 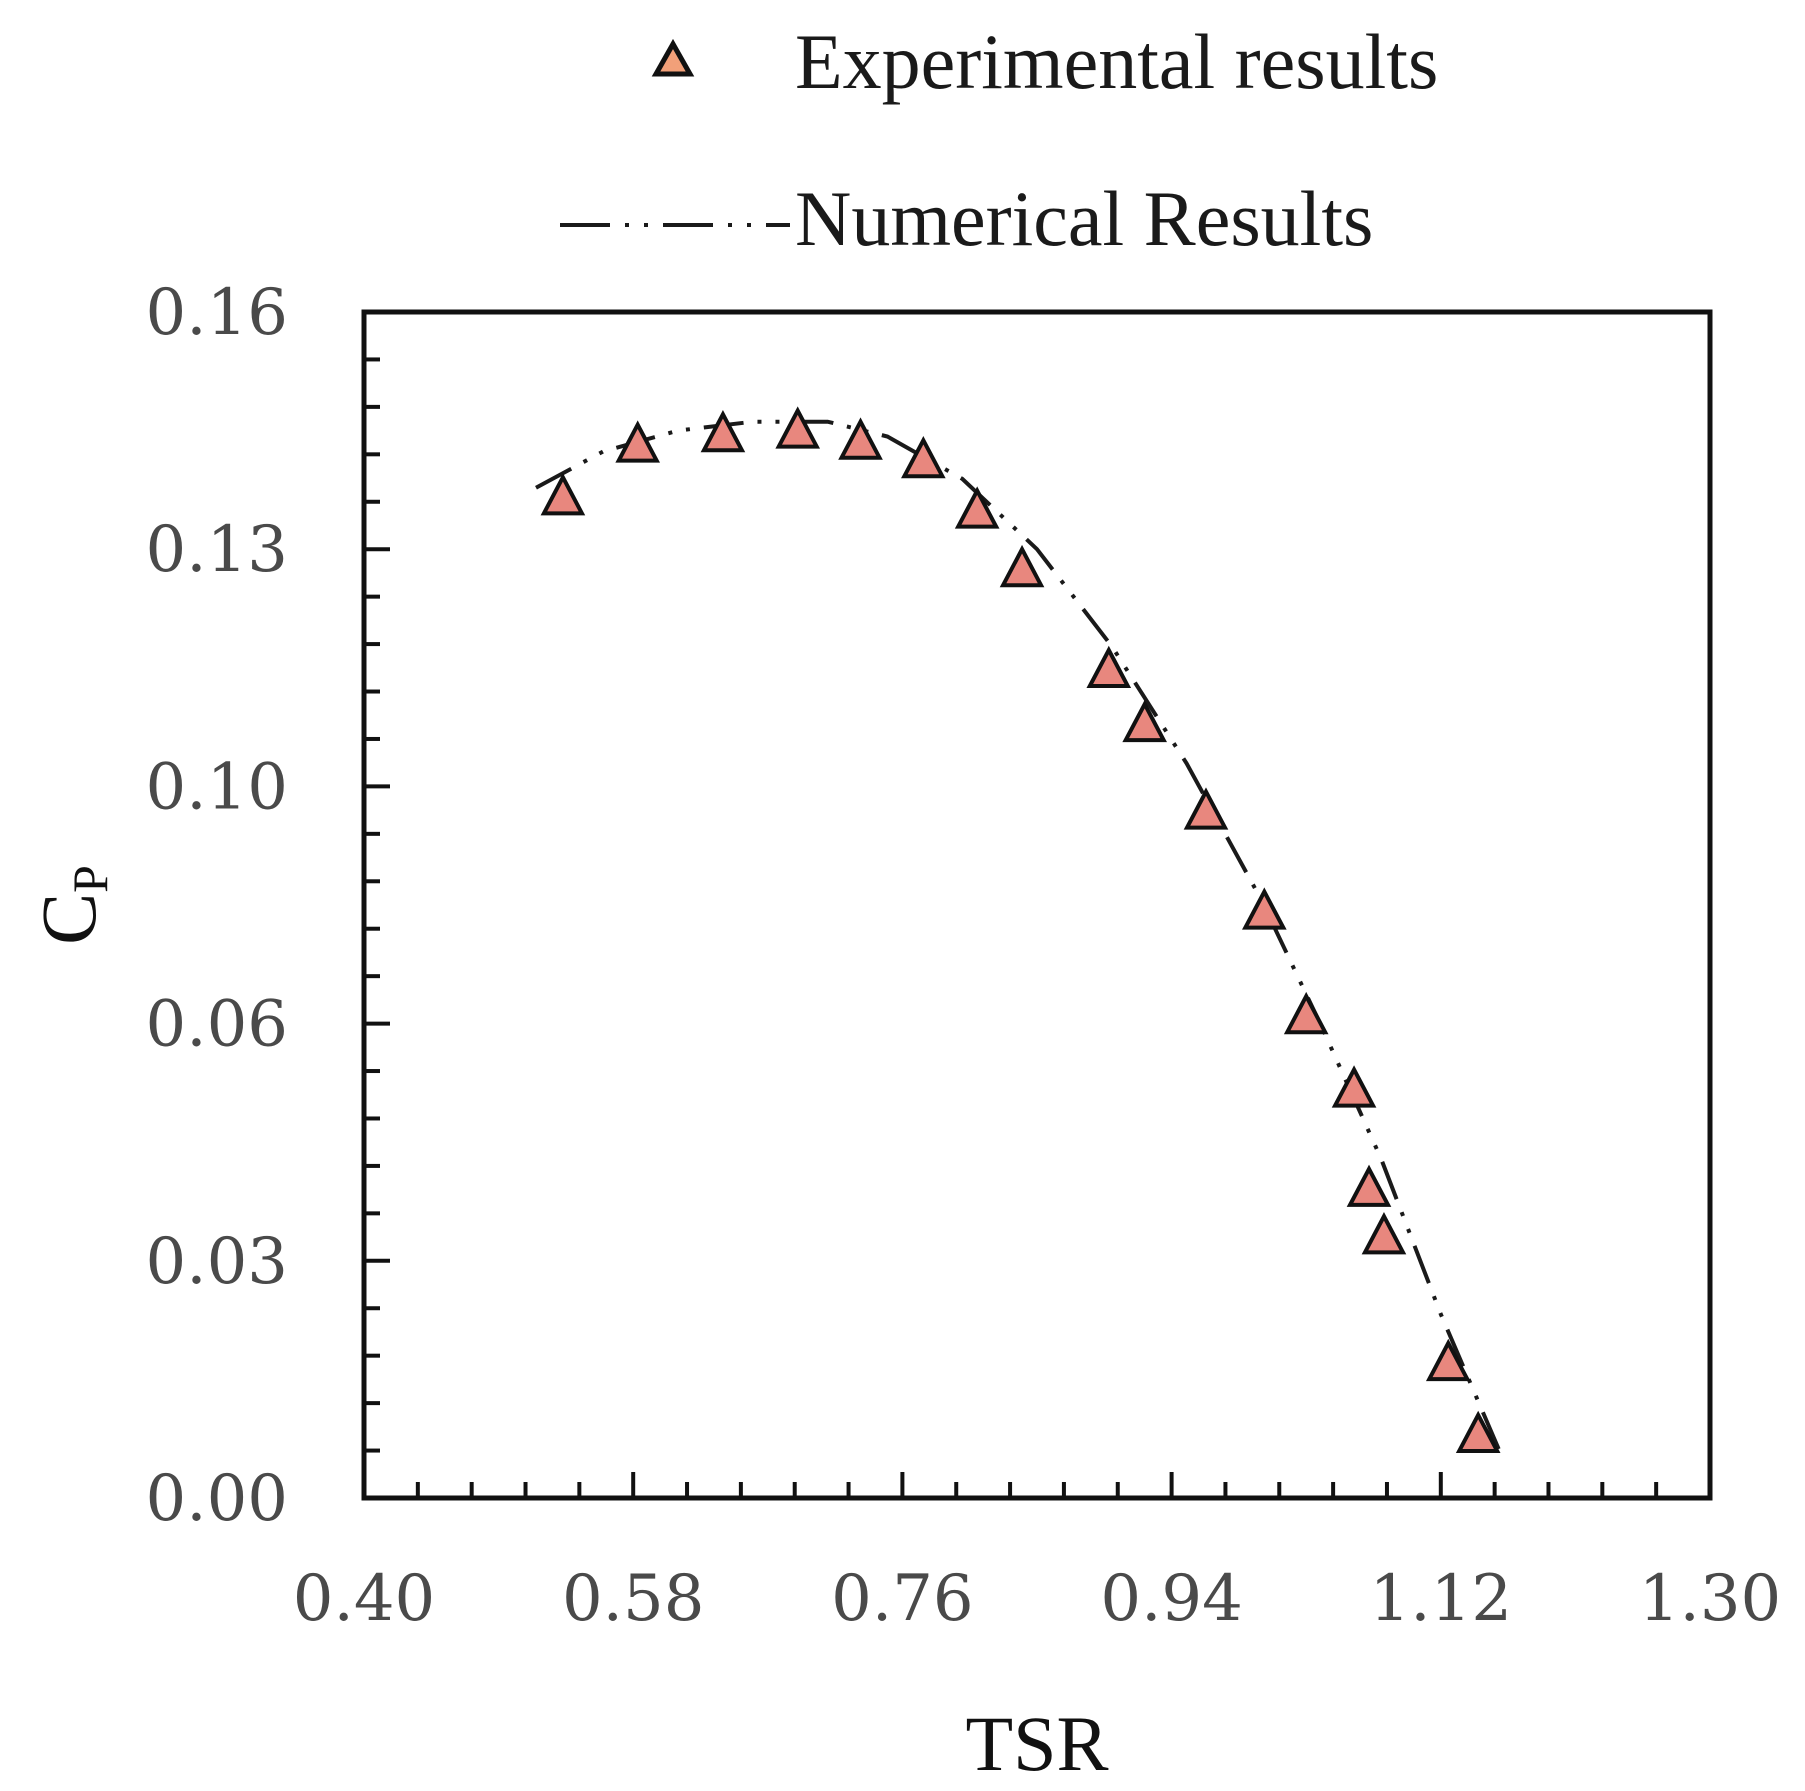 What do you see at coordinates (673, 57) in the screenshot?
I see `legend-triangle-marker` at bounding box center [673, 57].